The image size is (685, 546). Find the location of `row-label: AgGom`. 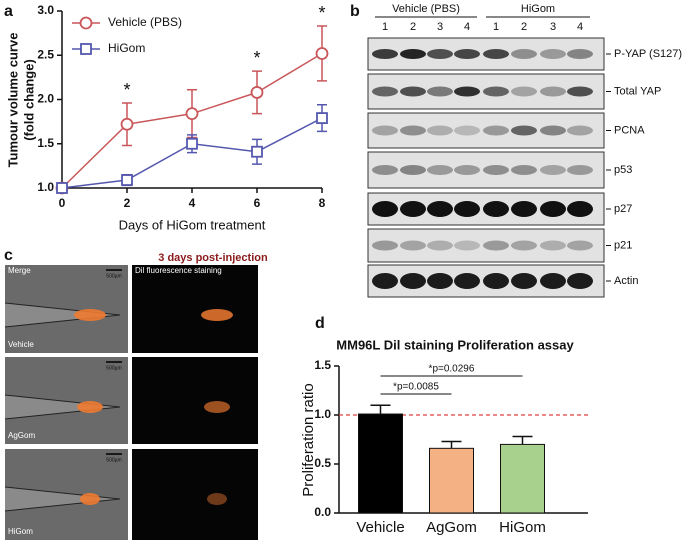

row-label: AgGom is located at coordinates (21, 435).